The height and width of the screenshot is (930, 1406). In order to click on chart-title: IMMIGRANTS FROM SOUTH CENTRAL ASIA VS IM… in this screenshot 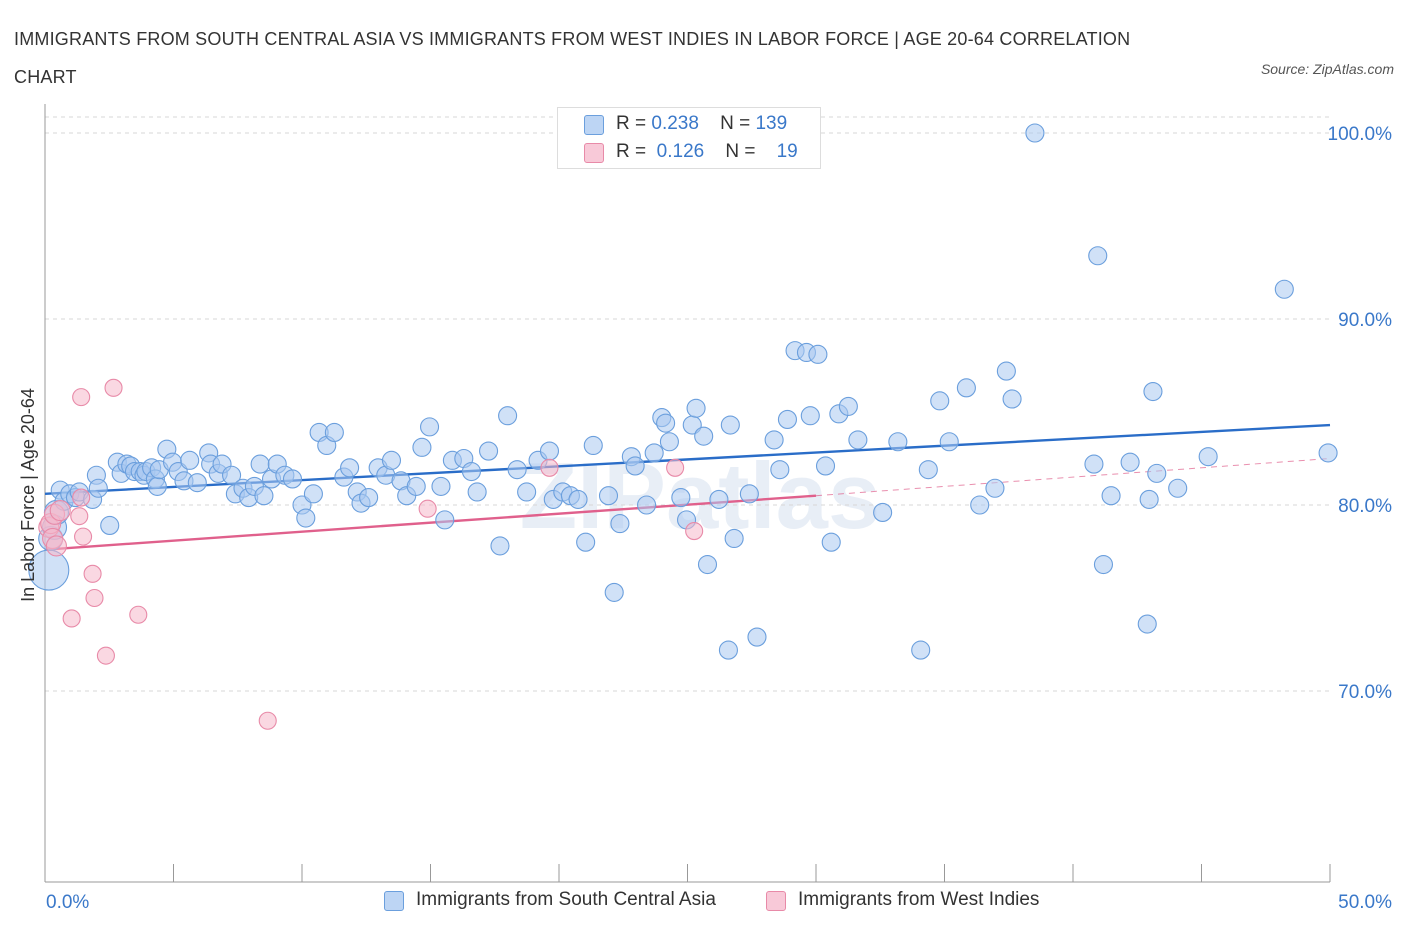, I will do `click(572, 58)`.